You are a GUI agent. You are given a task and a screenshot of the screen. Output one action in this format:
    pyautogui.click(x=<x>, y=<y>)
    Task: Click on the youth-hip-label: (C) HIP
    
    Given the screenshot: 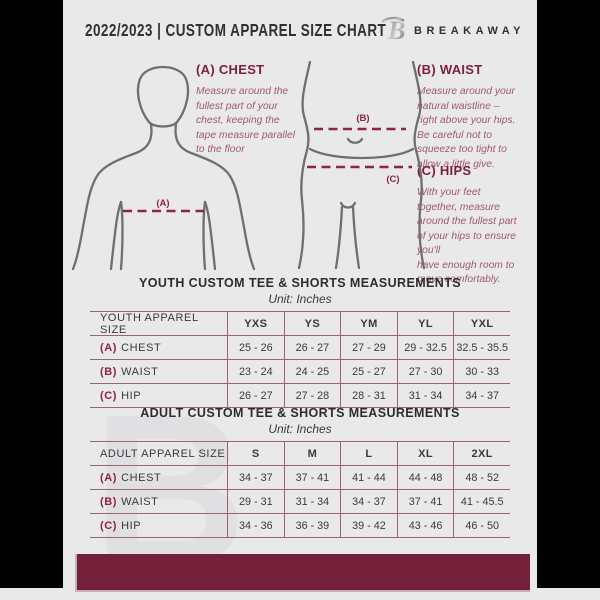 What is the action you would take?
    pyautogui.click(x=158, y=395)
    